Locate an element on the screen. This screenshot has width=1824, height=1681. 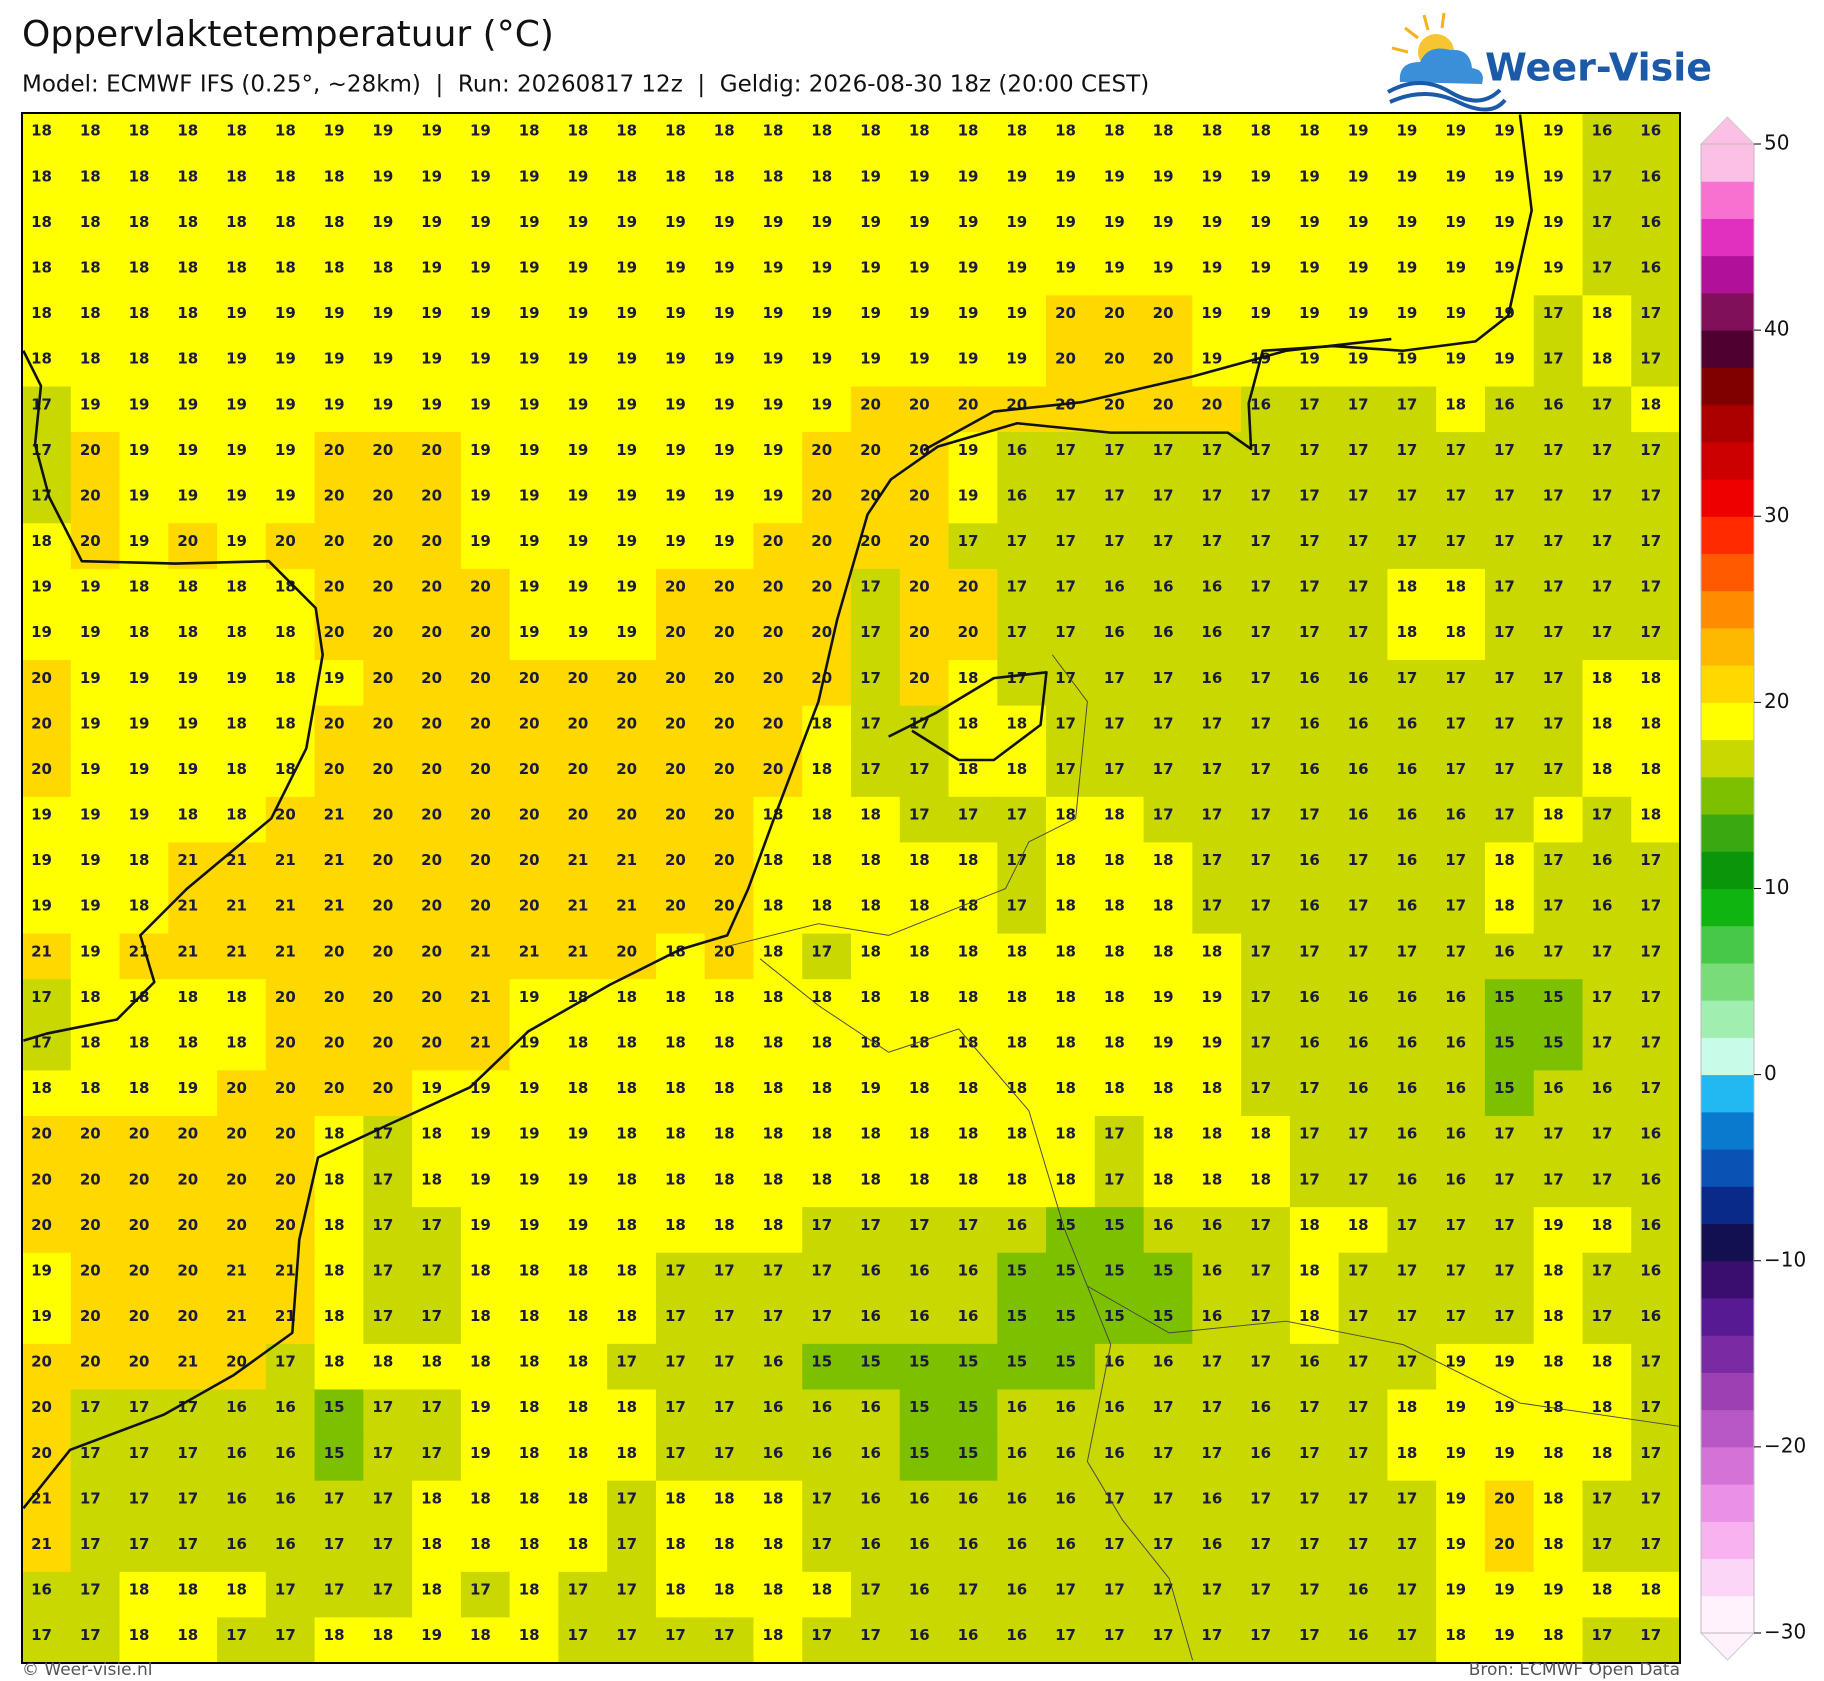
logo: Weer-Visie is located at coordinates (1549, 62).